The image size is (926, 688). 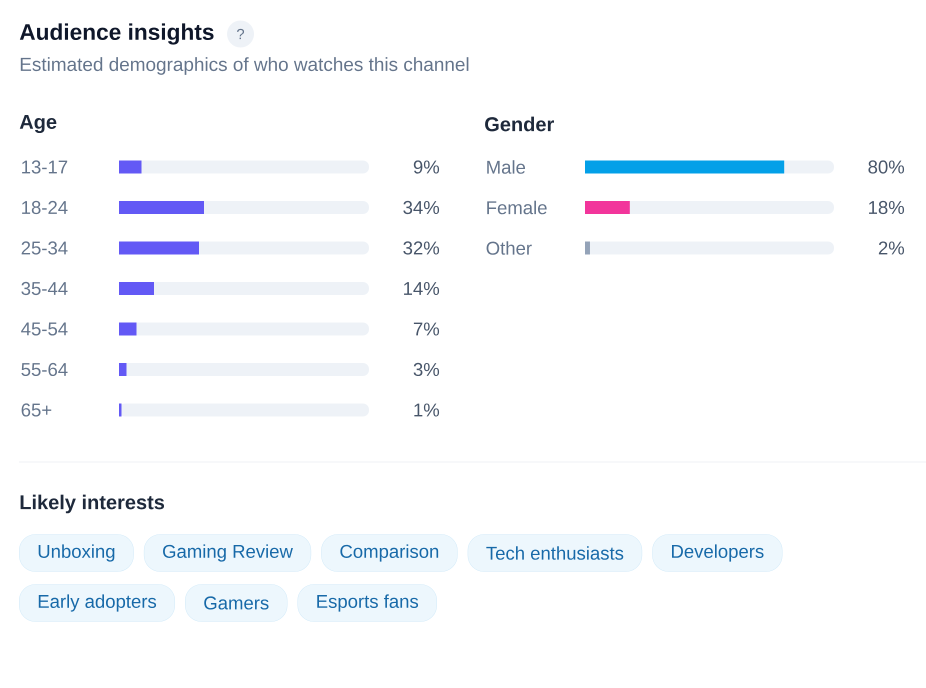 I want to click on data-label: 18%, so click(x=886, y=207).